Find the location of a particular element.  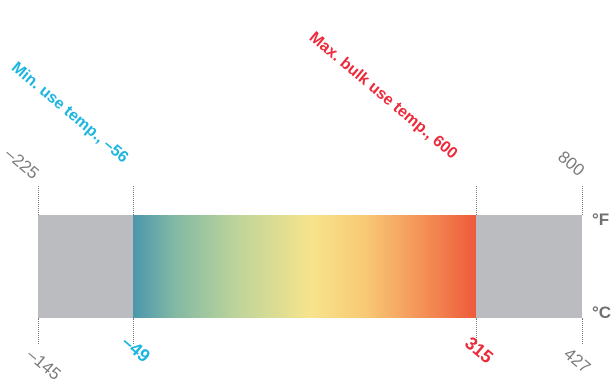

label-min-use-celsius: –49 is located at coordinates (136, 349).